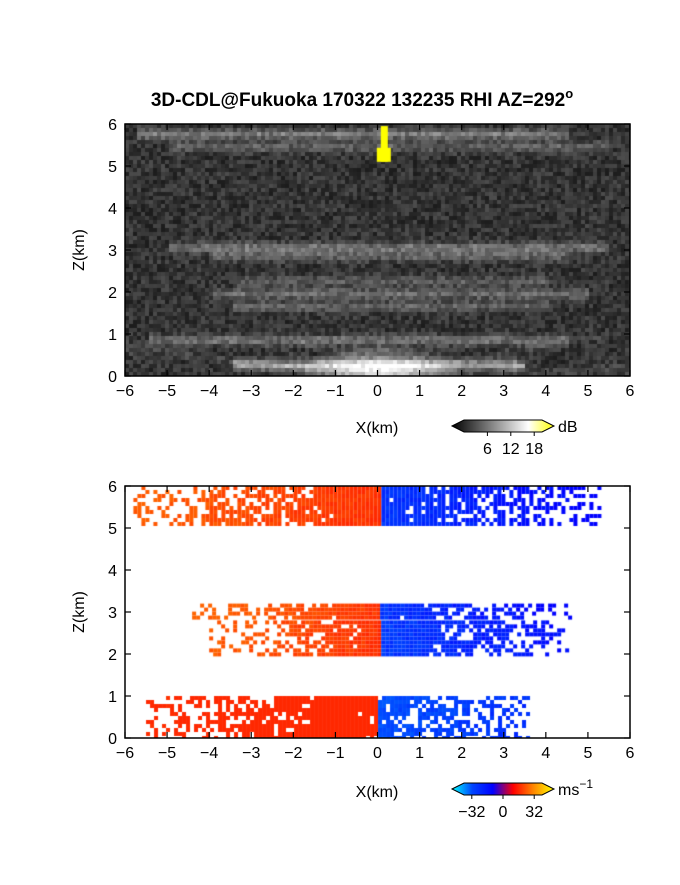  Describe the element at coordinates (377, 428) in the screenshot. I see `reflectivity-xlabel: X(km)` at that location.